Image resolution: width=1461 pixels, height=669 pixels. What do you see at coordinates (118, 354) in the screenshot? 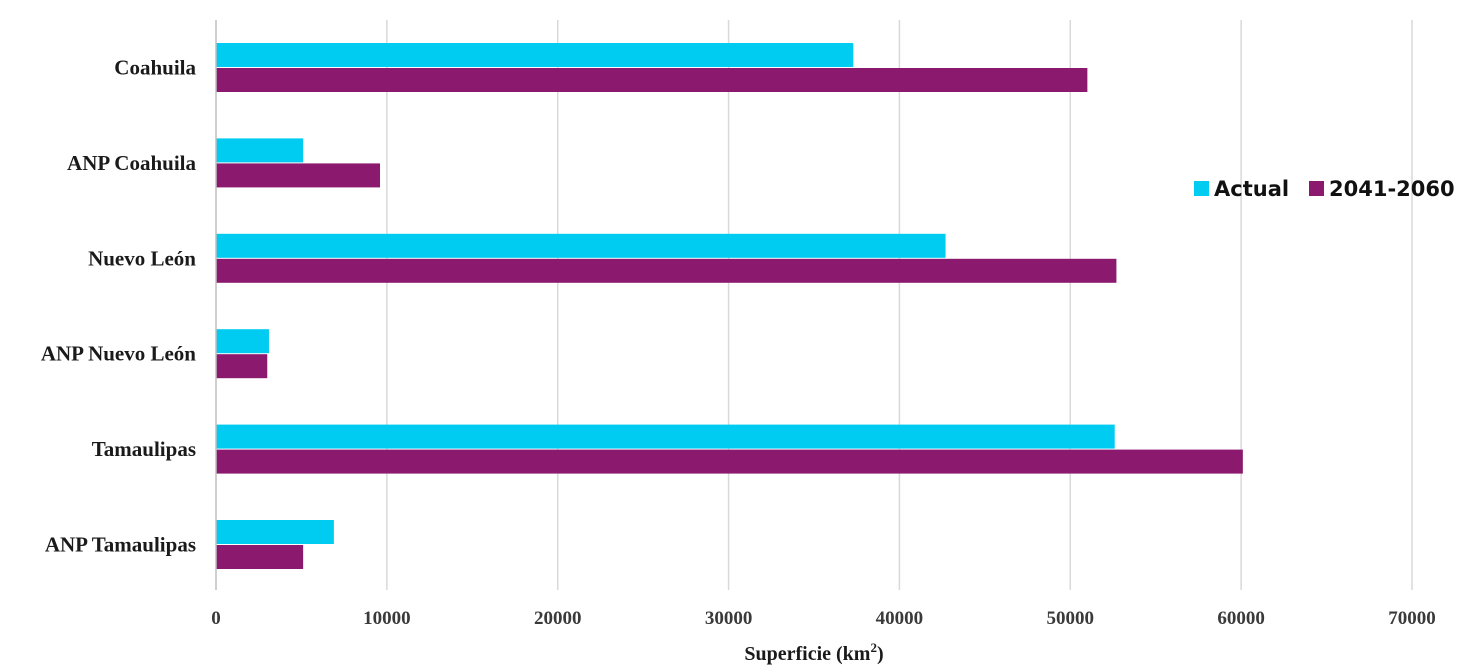
I see `category-label-3: ANP Nuevo León` at bounding box center [118, 354].